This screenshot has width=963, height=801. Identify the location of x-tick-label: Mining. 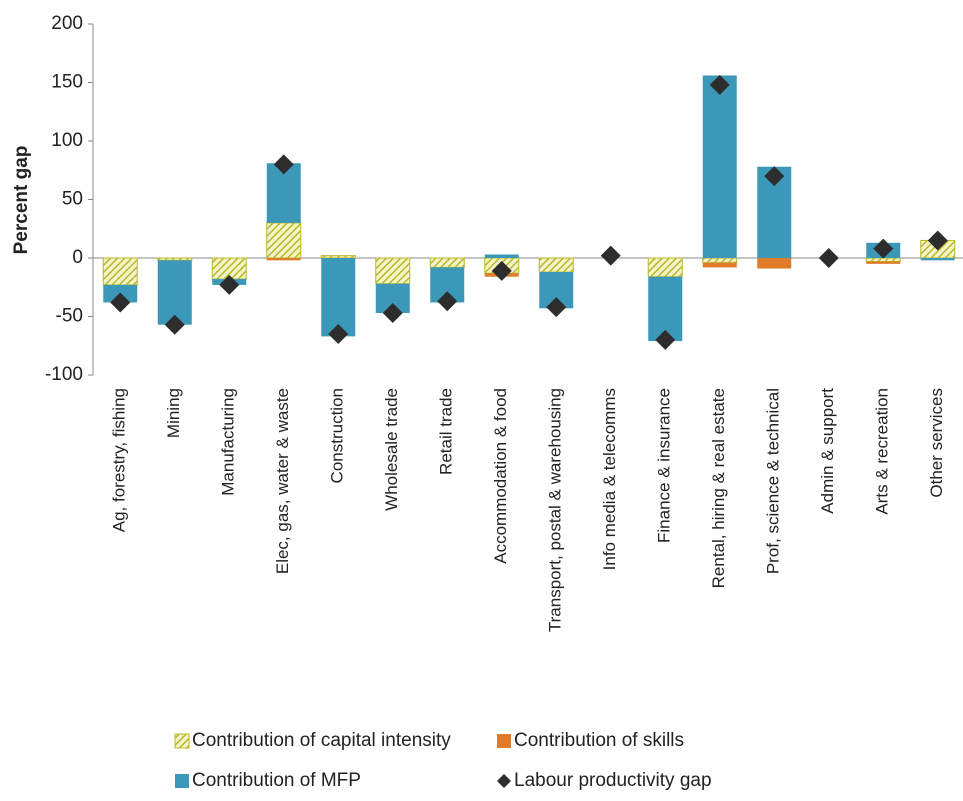
(173, 413).